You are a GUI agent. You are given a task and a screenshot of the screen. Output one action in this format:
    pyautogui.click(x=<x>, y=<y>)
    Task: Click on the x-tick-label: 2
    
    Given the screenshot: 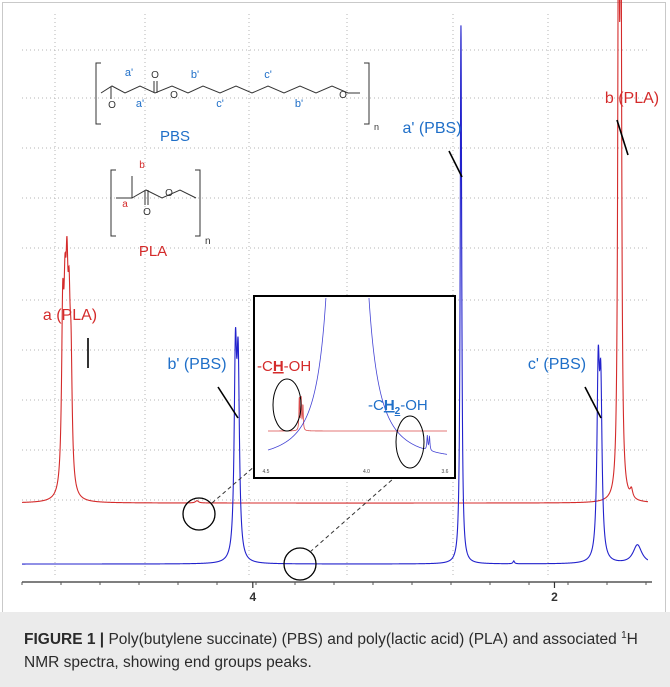 What is the action you would take?
    pyautogui.click(x=554, y=597)
    